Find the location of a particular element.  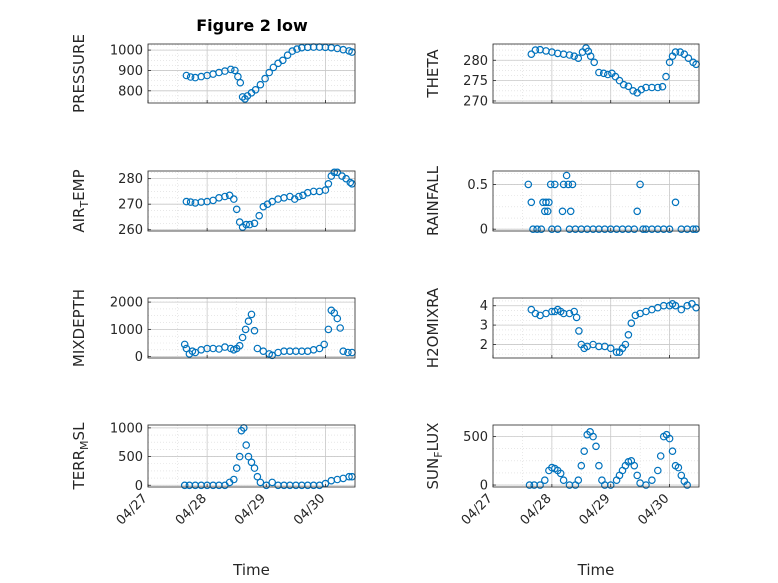

subplot-h2omixra: 2 3 4 H2OMIXRA is located at coordinates (562, 327).